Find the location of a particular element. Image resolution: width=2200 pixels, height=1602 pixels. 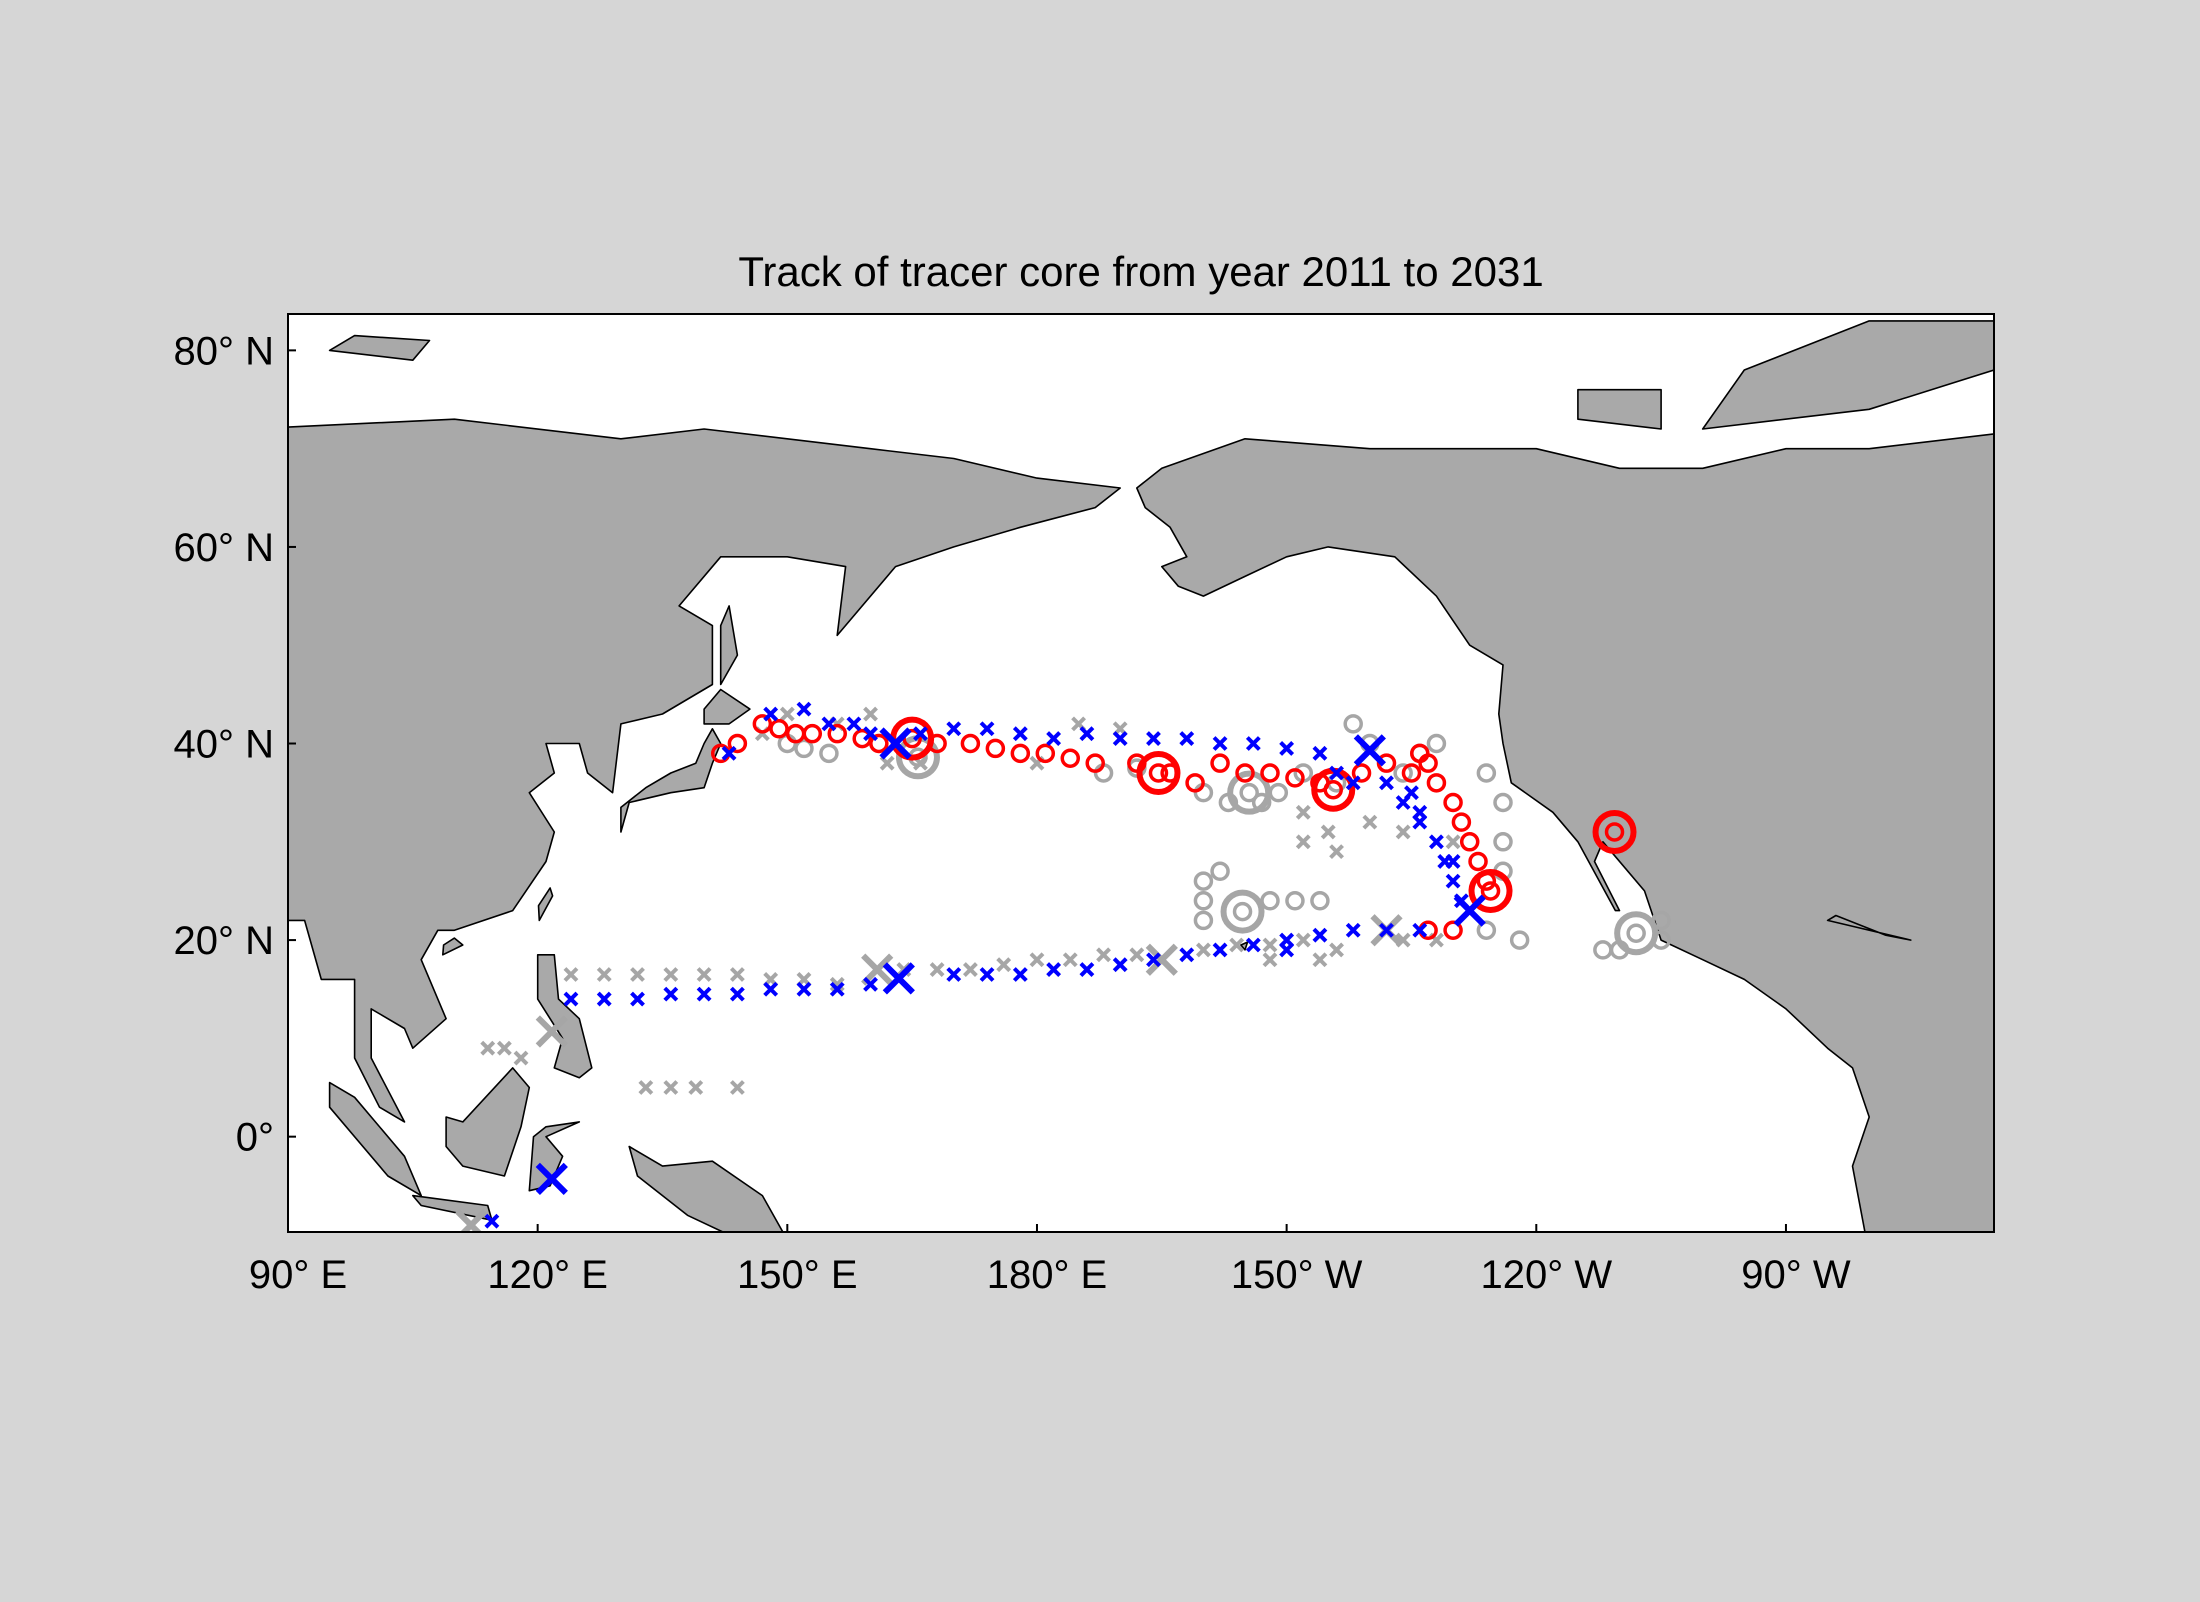

y-tick-label: 80° N is located at coordinates (224, 351).